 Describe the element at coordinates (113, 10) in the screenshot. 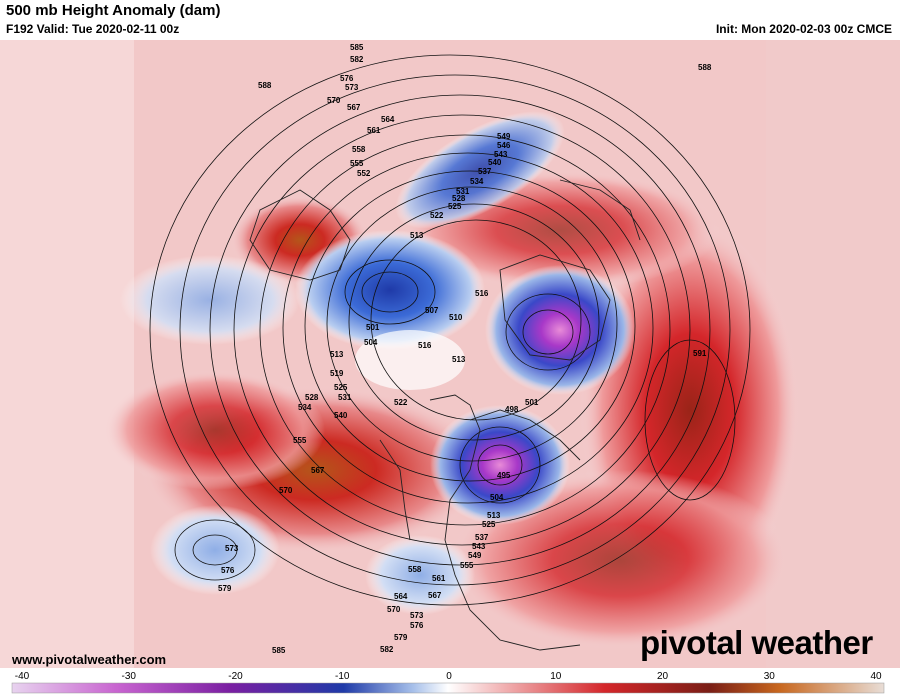

I see `map-title: 500 mb Height Anomaly (dam)` at that location.